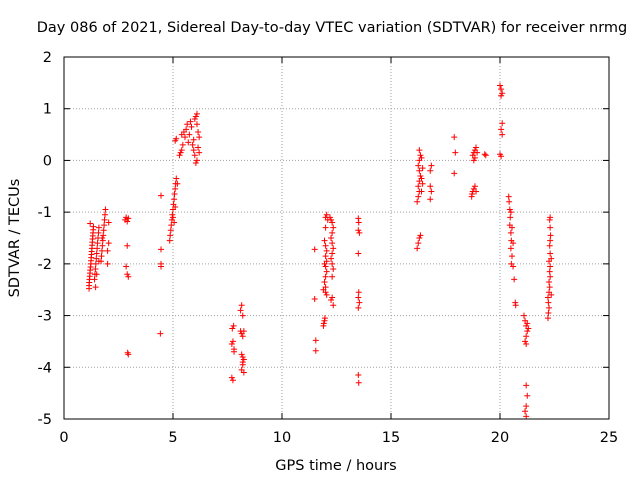 The height and width of the screenshot is (480, 640). What do you see at coordinates (45, 368) in the screenshot?
I see `y-tick-label: -4` at bounding box center [45, 368].